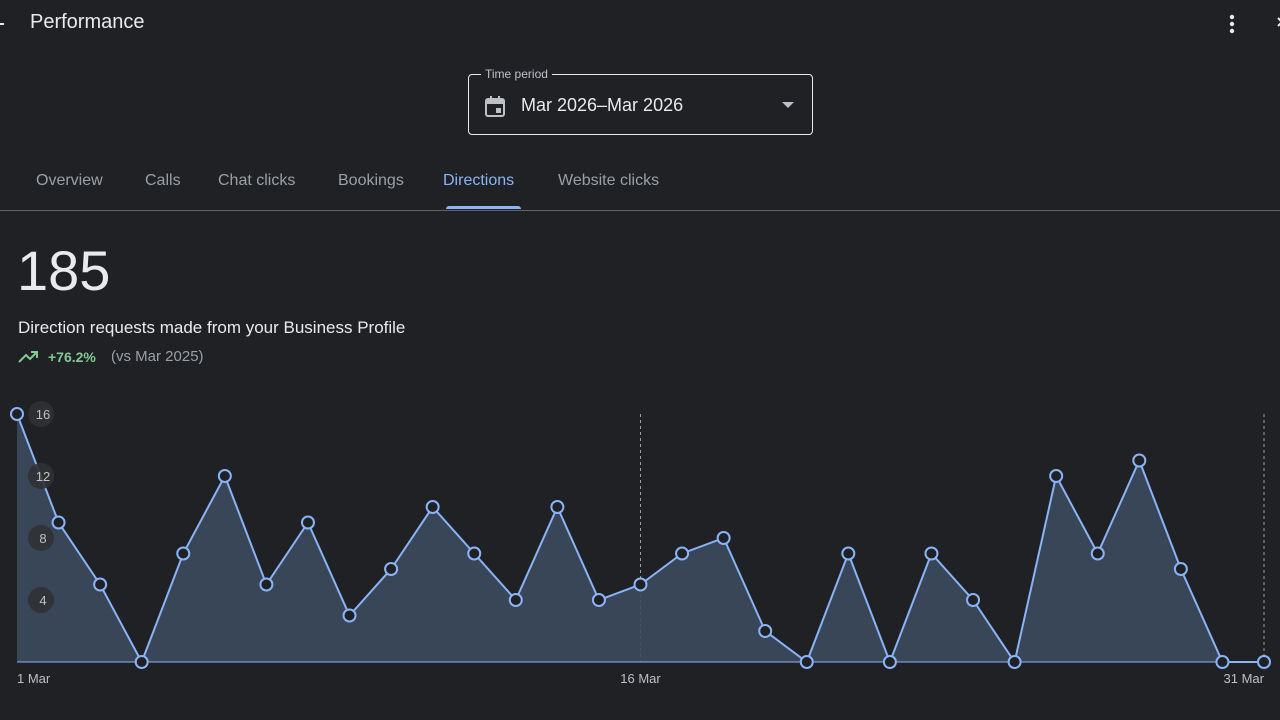  Describe the element at coordinates (5, 24) in the screenshot. I see `back-arrow-icon` at that location.